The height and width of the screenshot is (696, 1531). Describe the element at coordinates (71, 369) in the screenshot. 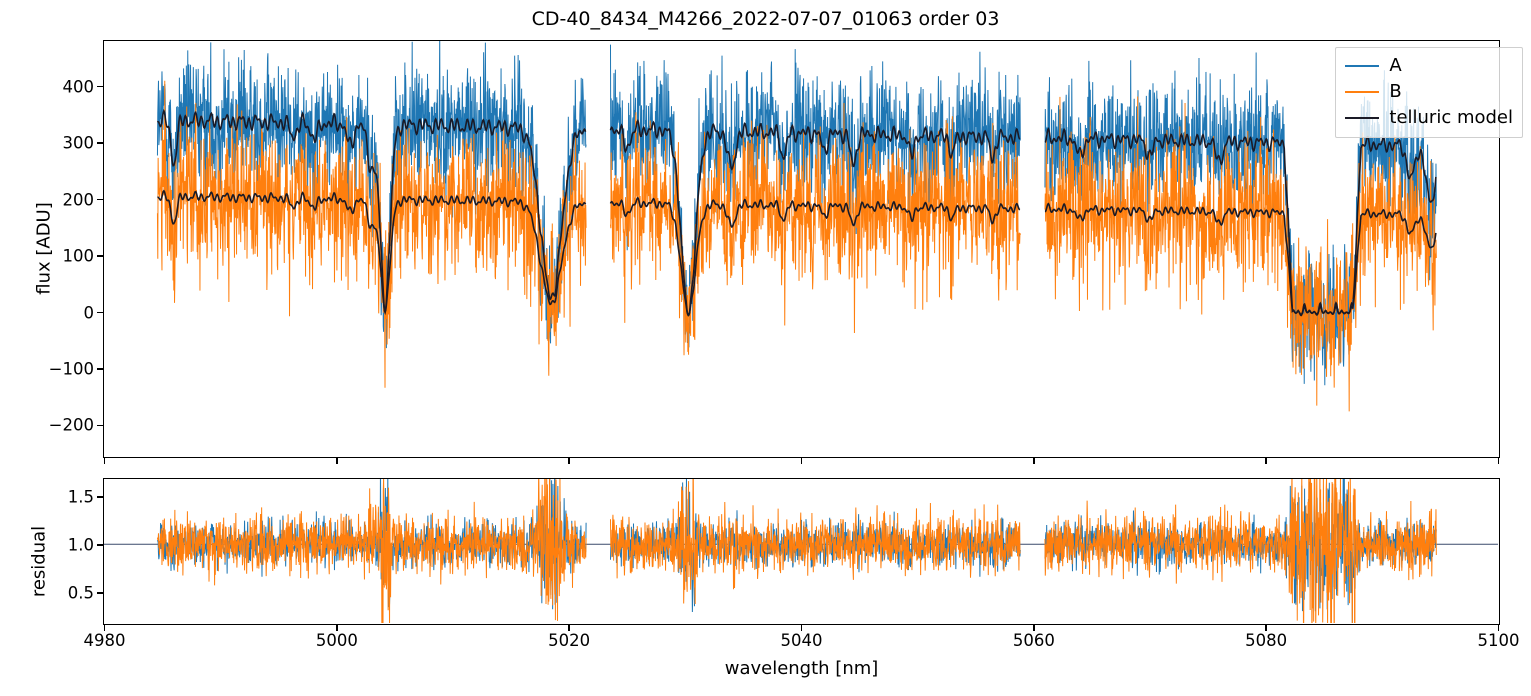

I see `flux-tick-label: −100` at that location.